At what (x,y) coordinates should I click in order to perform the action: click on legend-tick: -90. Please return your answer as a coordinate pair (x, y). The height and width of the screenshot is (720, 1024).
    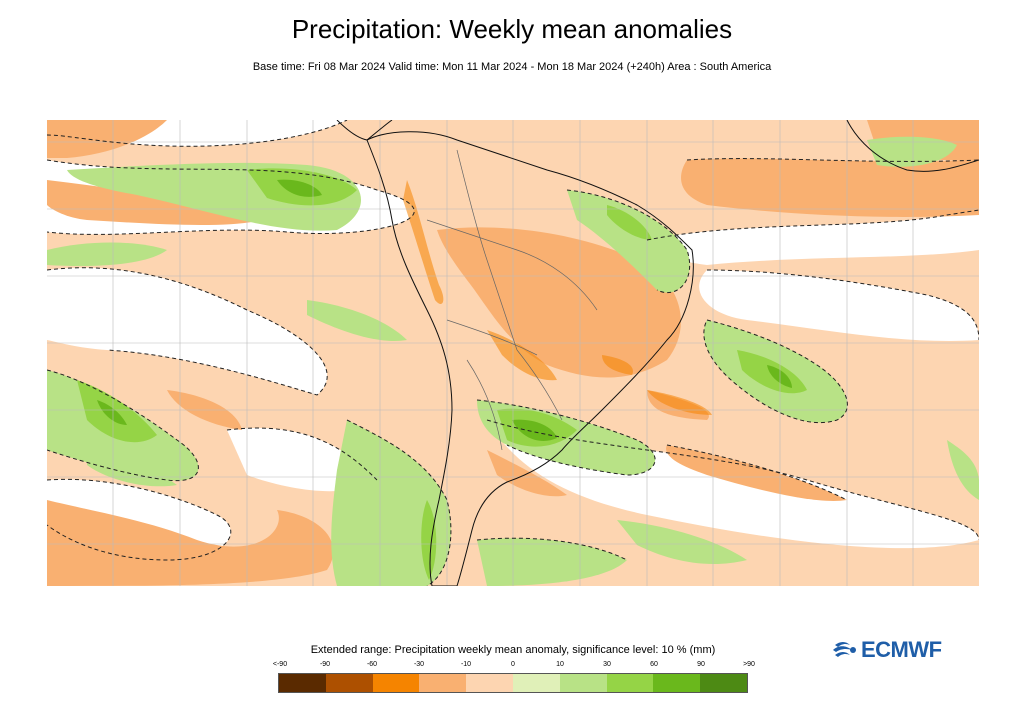
    Looking at the image, I should click on (325, 664).